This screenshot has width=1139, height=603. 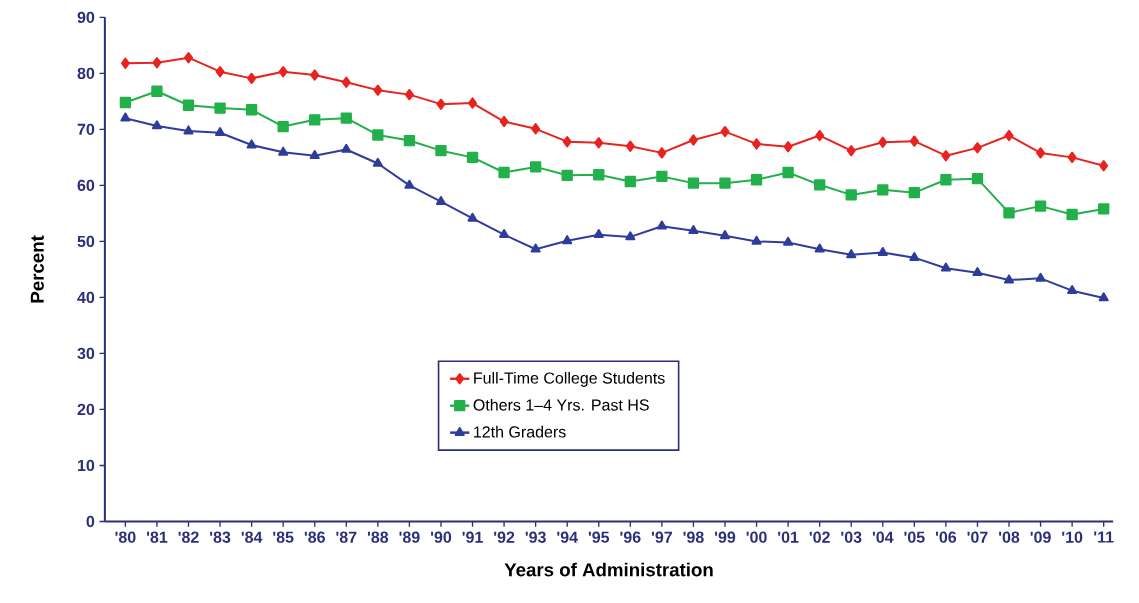 I want to click on x-tick-label: '01, so click(x=788, y=537).